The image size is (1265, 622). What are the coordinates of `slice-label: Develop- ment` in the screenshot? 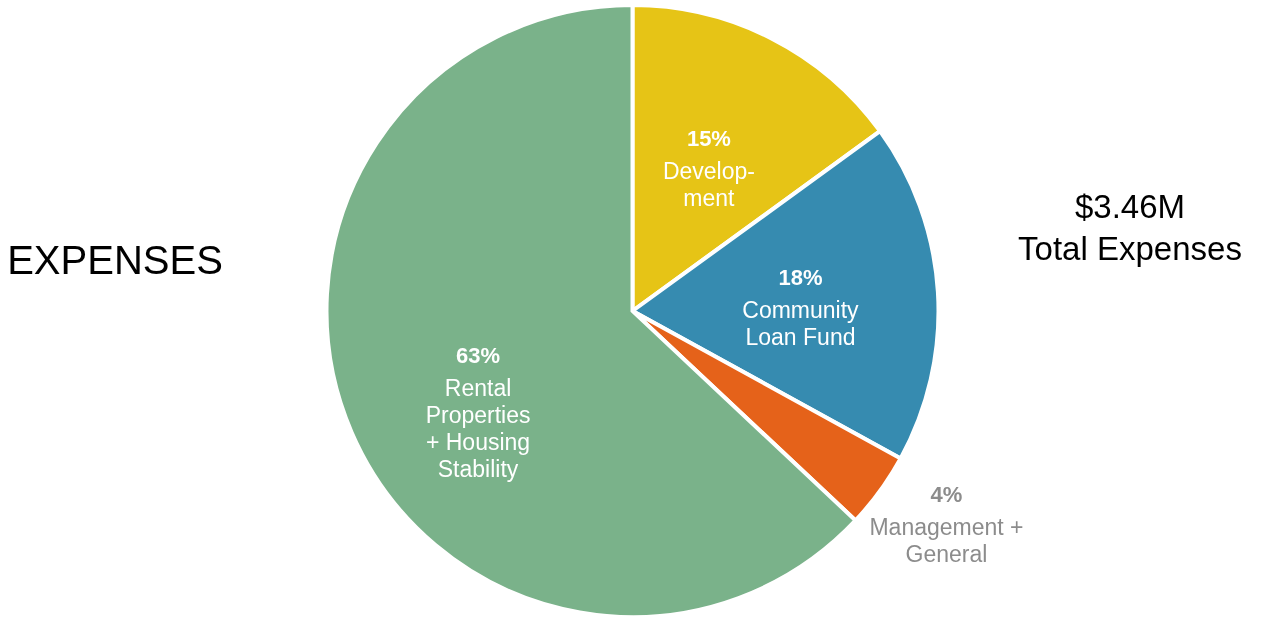 It's located at (708, 185).